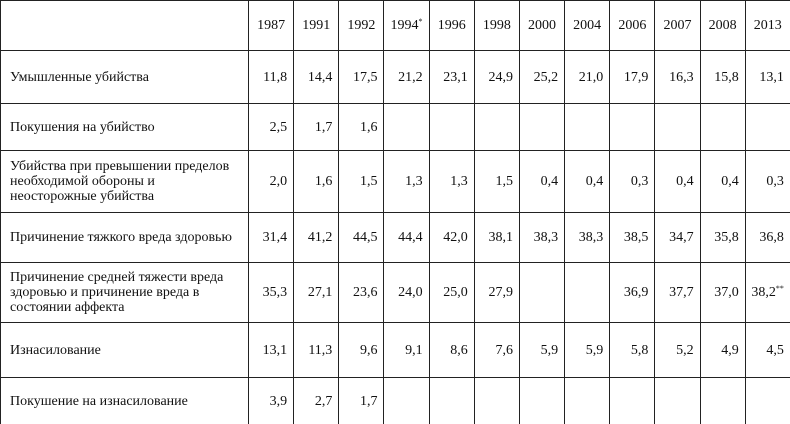 The width and height of the screenshot is (790, 424). Describe the element at coordinates (504, 350) in the screenshot. I see `cell-text: 7,6` at that location.